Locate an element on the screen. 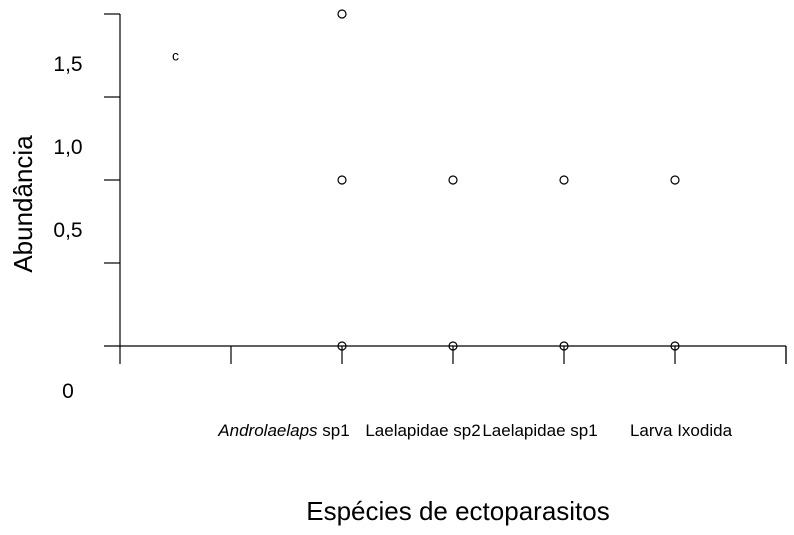  y-tick-label: 0 is located at coordinates (68, 391).